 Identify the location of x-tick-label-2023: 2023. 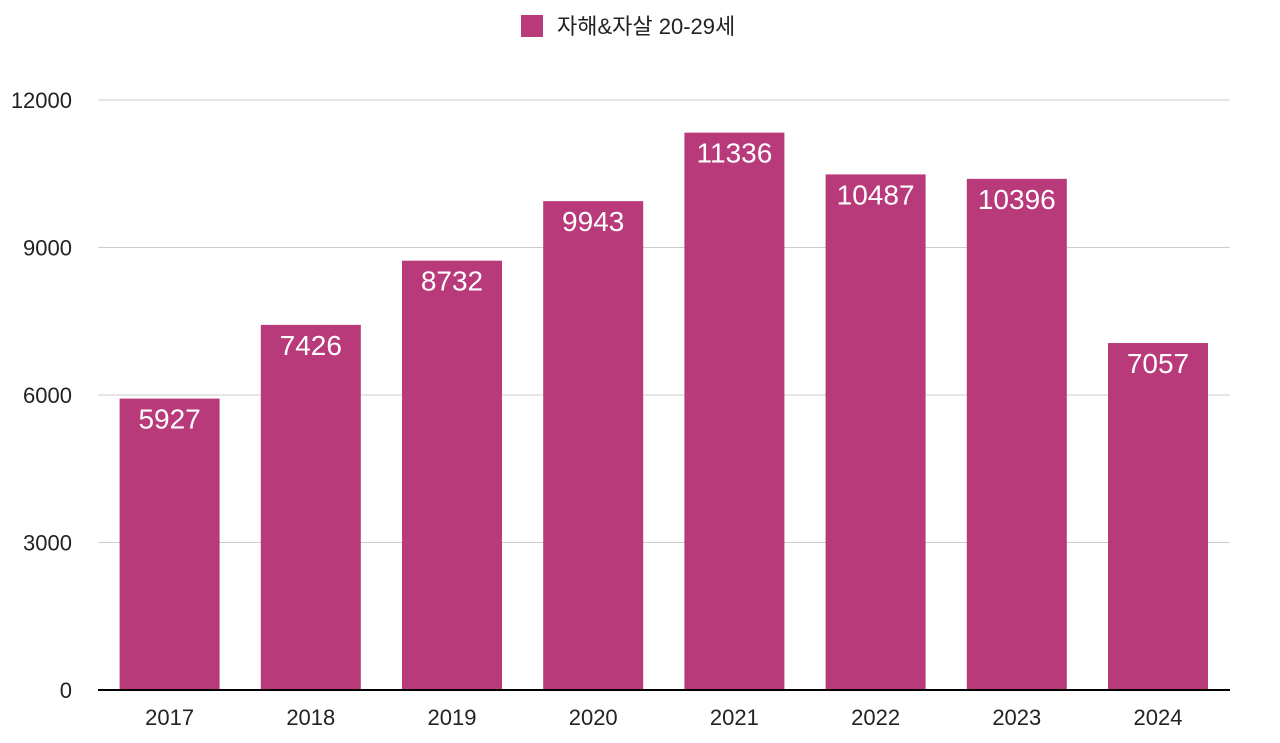
(1016, 717).